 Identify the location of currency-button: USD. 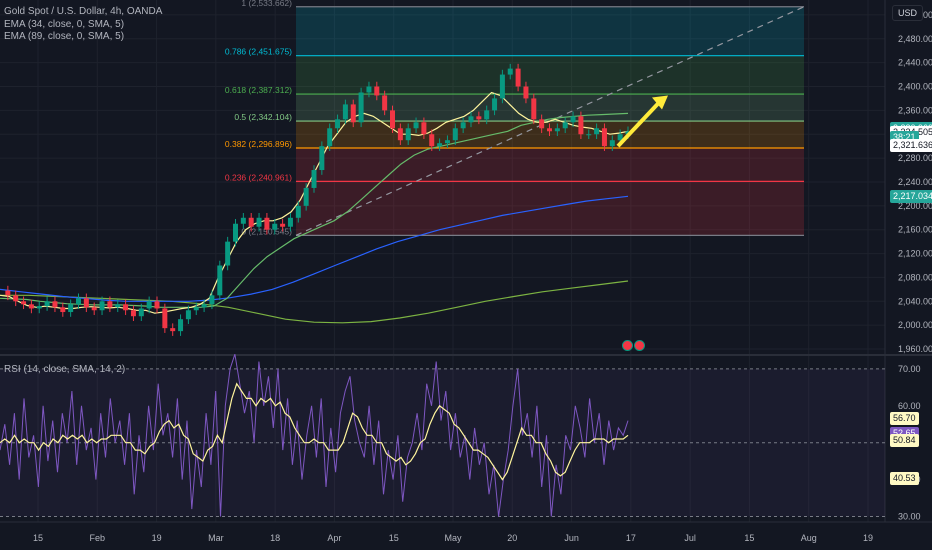
(908, 13).